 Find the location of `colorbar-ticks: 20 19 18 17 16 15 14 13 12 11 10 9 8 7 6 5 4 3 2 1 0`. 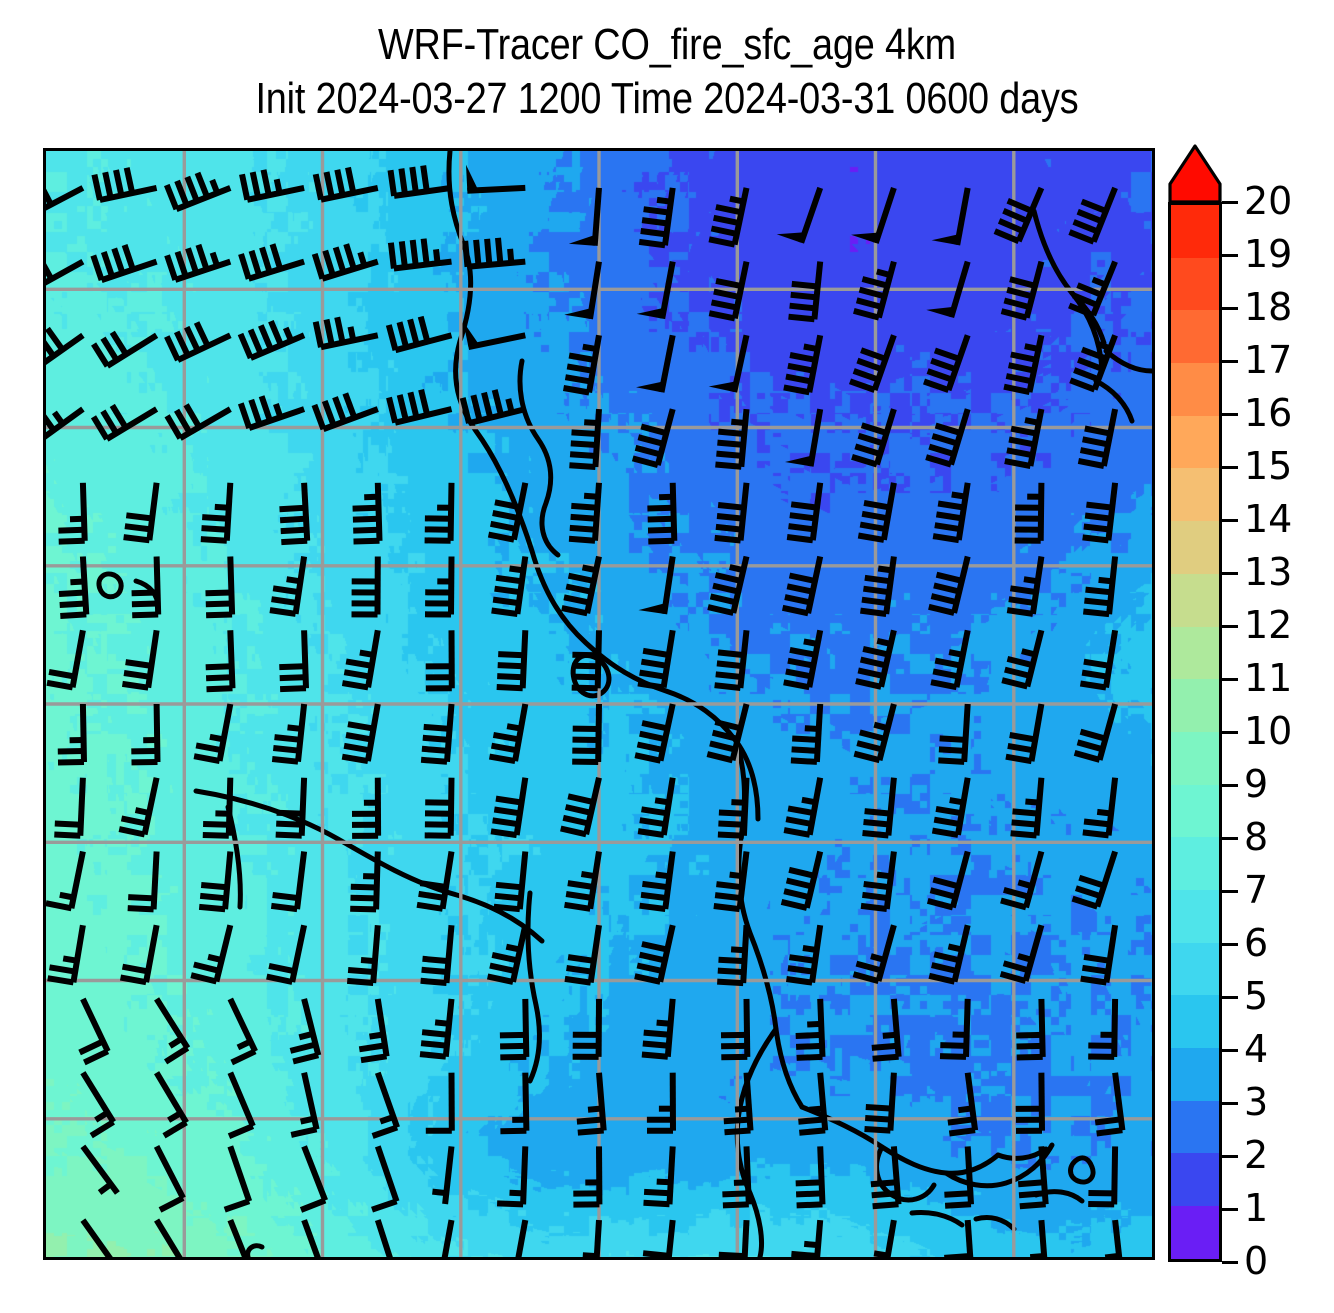

colorbar-ticks: 20 19 18 17 16 15 14 13 12 11 10 9 8 7 6 5 4 3 2 1 0 is located at coordinates (1250, 712).